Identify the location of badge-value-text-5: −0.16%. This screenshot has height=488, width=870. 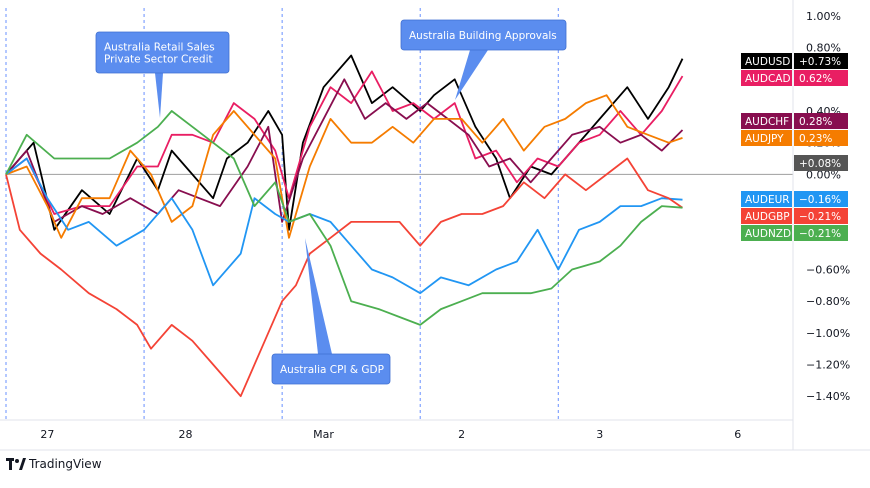
(820, 200).